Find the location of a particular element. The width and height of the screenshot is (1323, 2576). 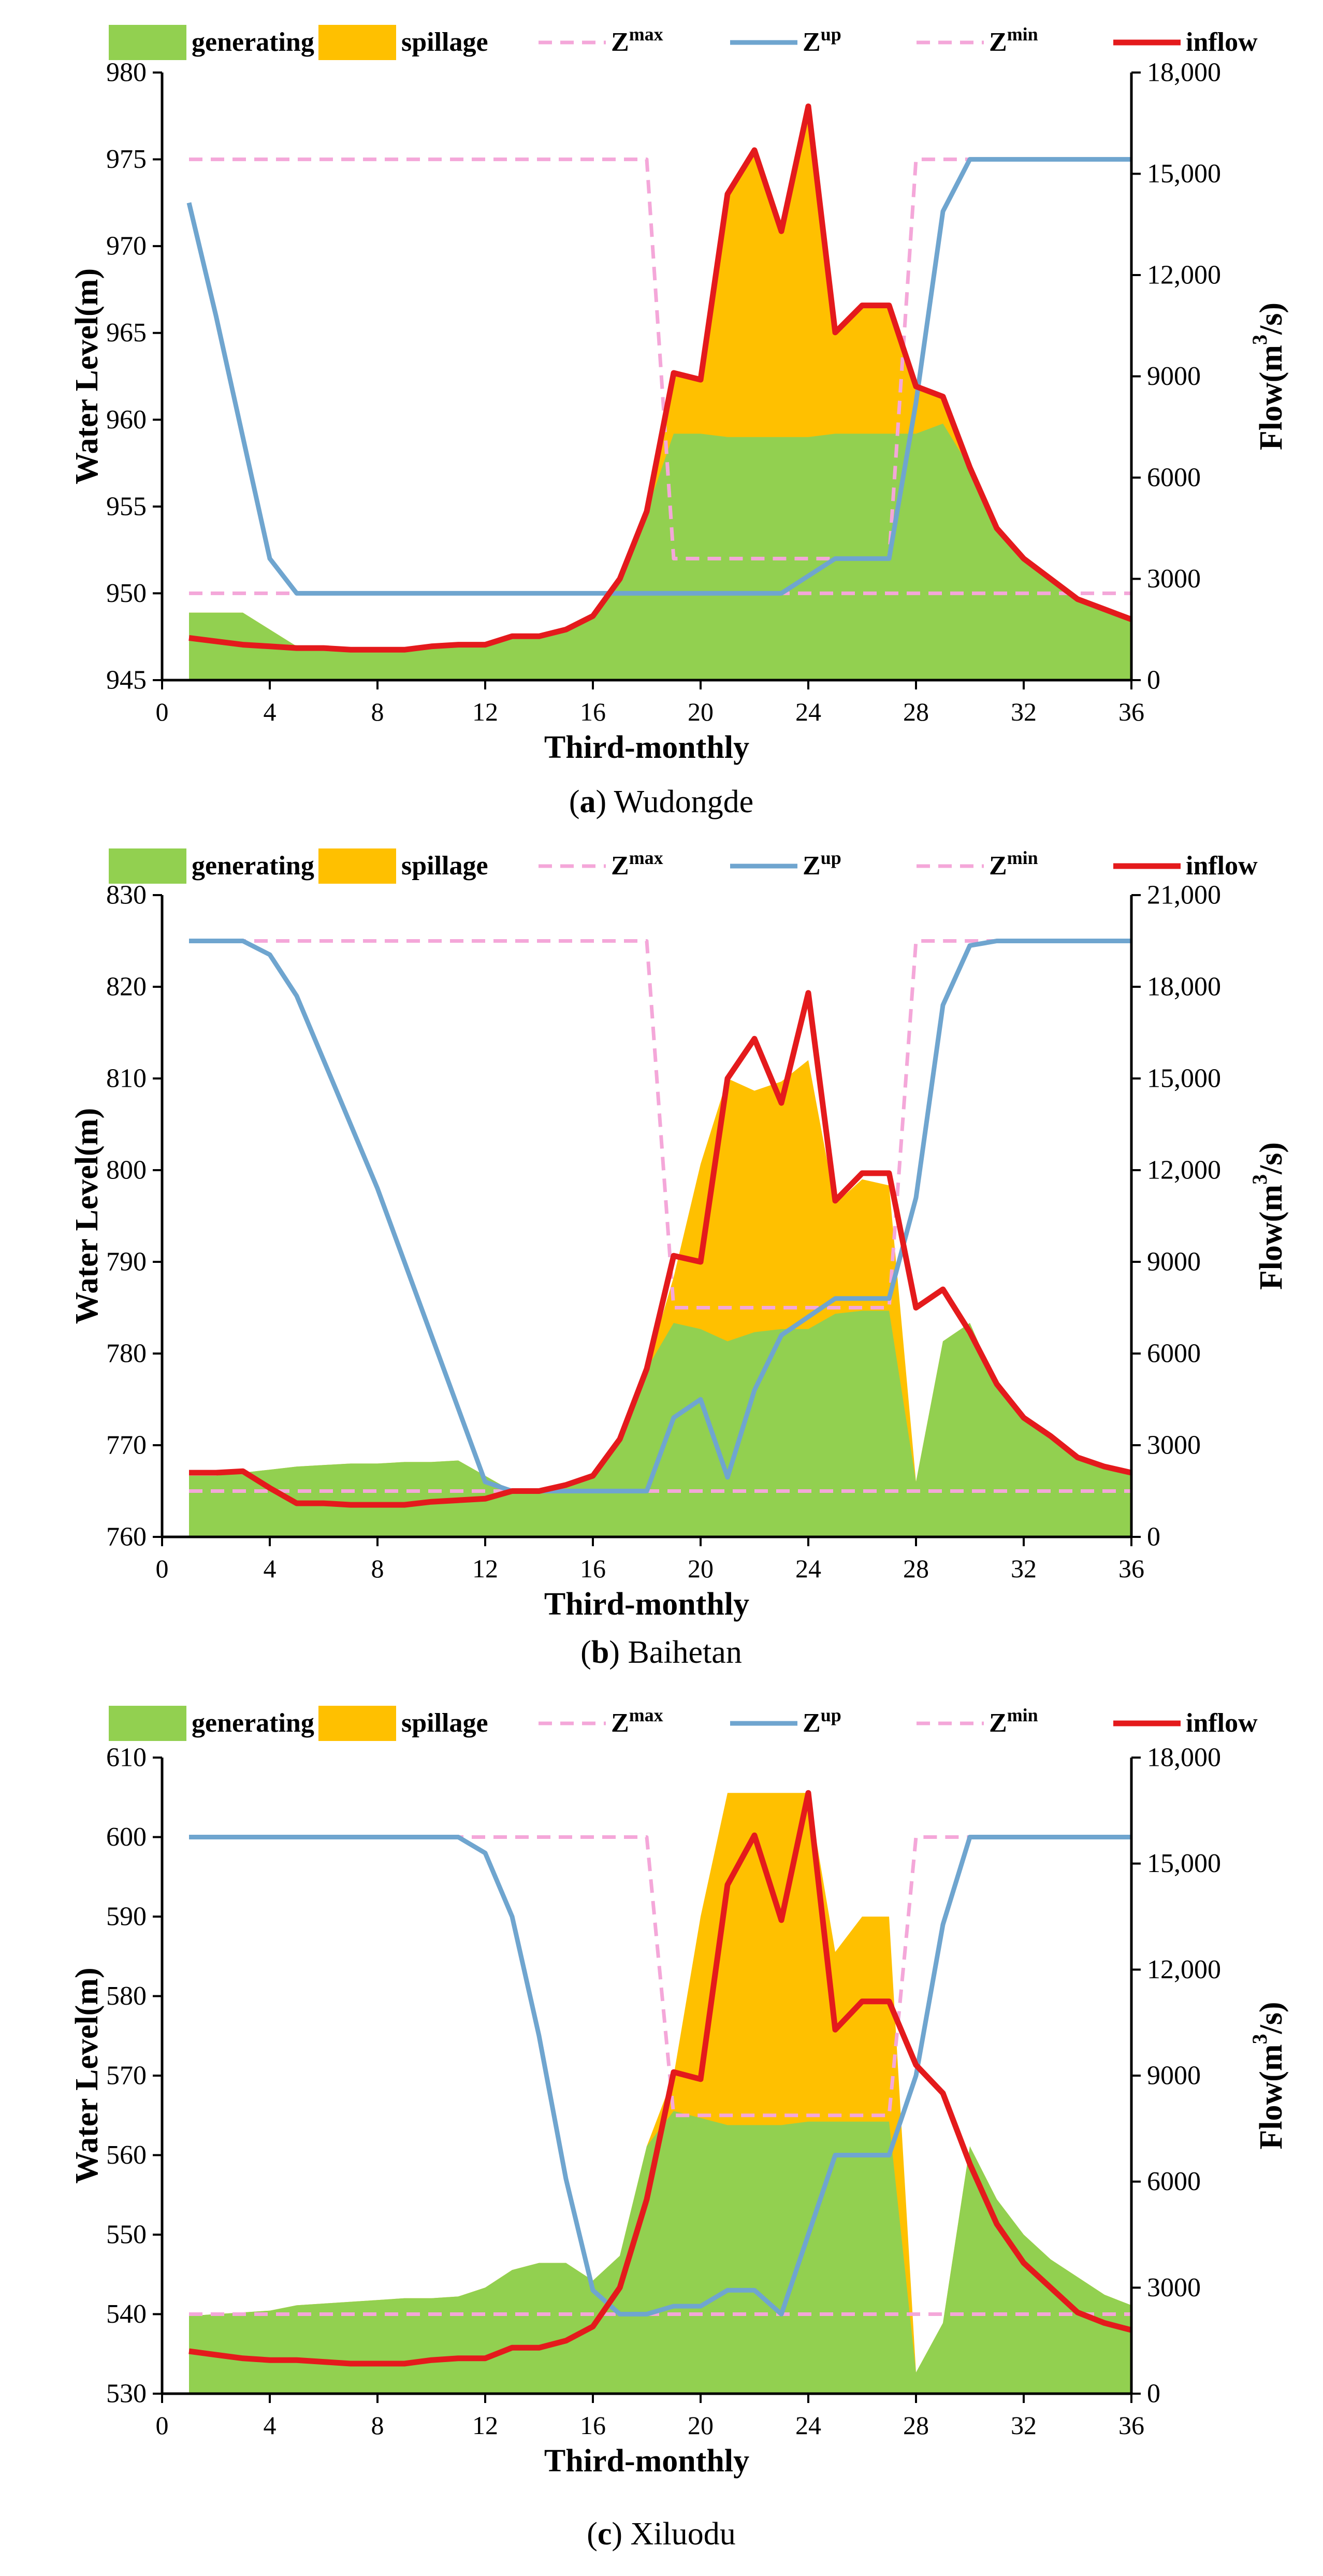

y-tick-label: 800 is located at coordinates (126, 1170).